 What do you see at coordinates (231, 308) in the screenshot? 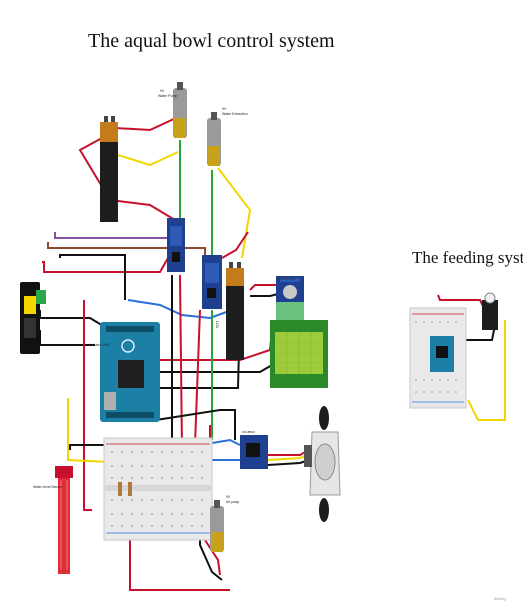
I see `battery-mid-label: 9V` at bounding box center [231, 308].